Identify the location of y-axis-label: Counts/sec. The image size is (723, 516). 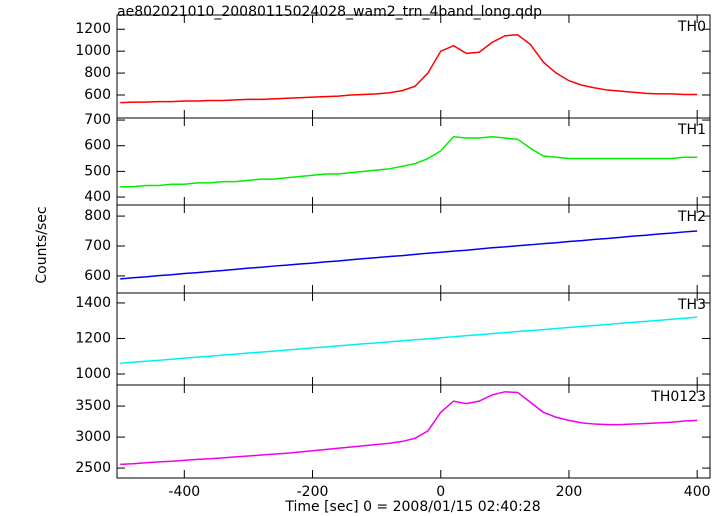
(42, 244).